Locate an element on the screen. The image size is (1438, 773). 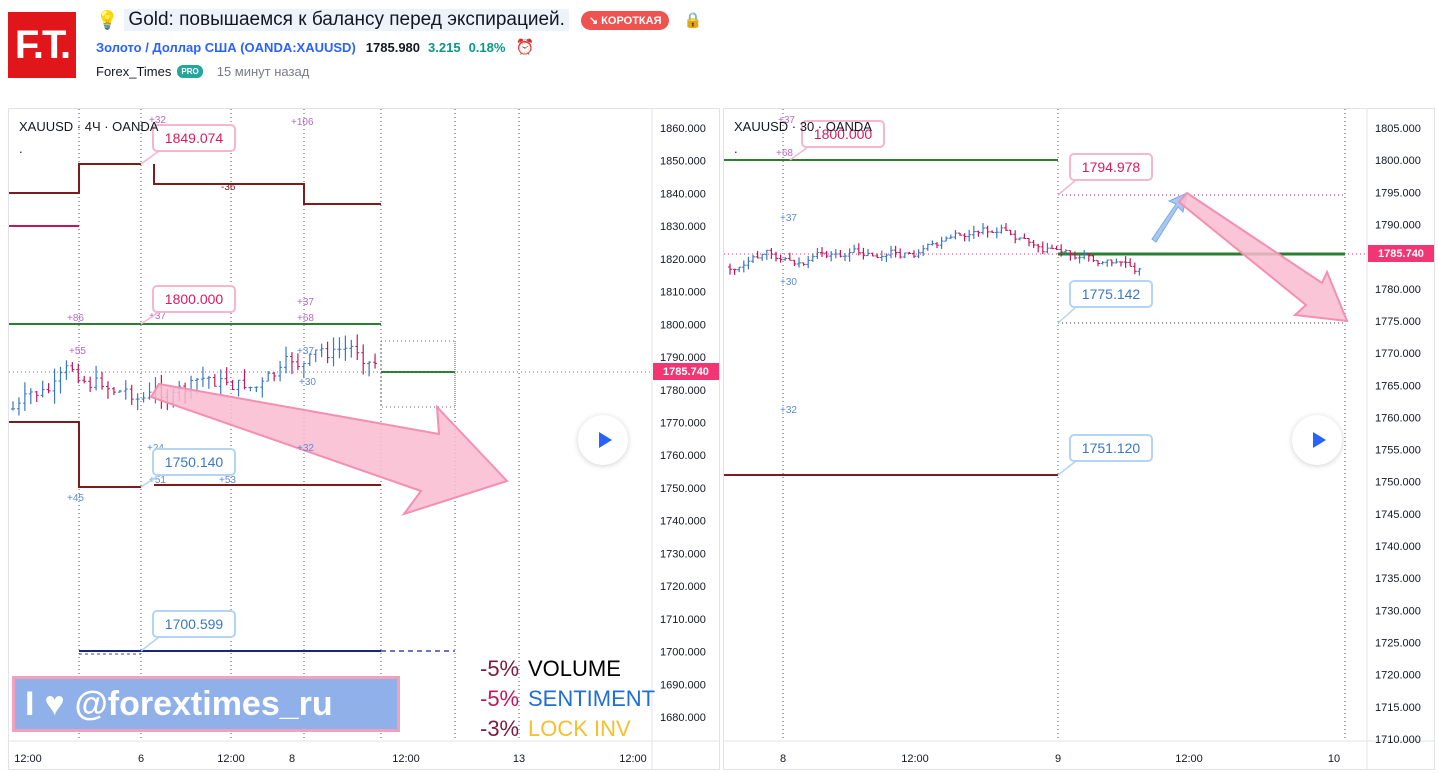
stat-sentiment: -5% SENTIMENT is located at coordinates (567, 699).